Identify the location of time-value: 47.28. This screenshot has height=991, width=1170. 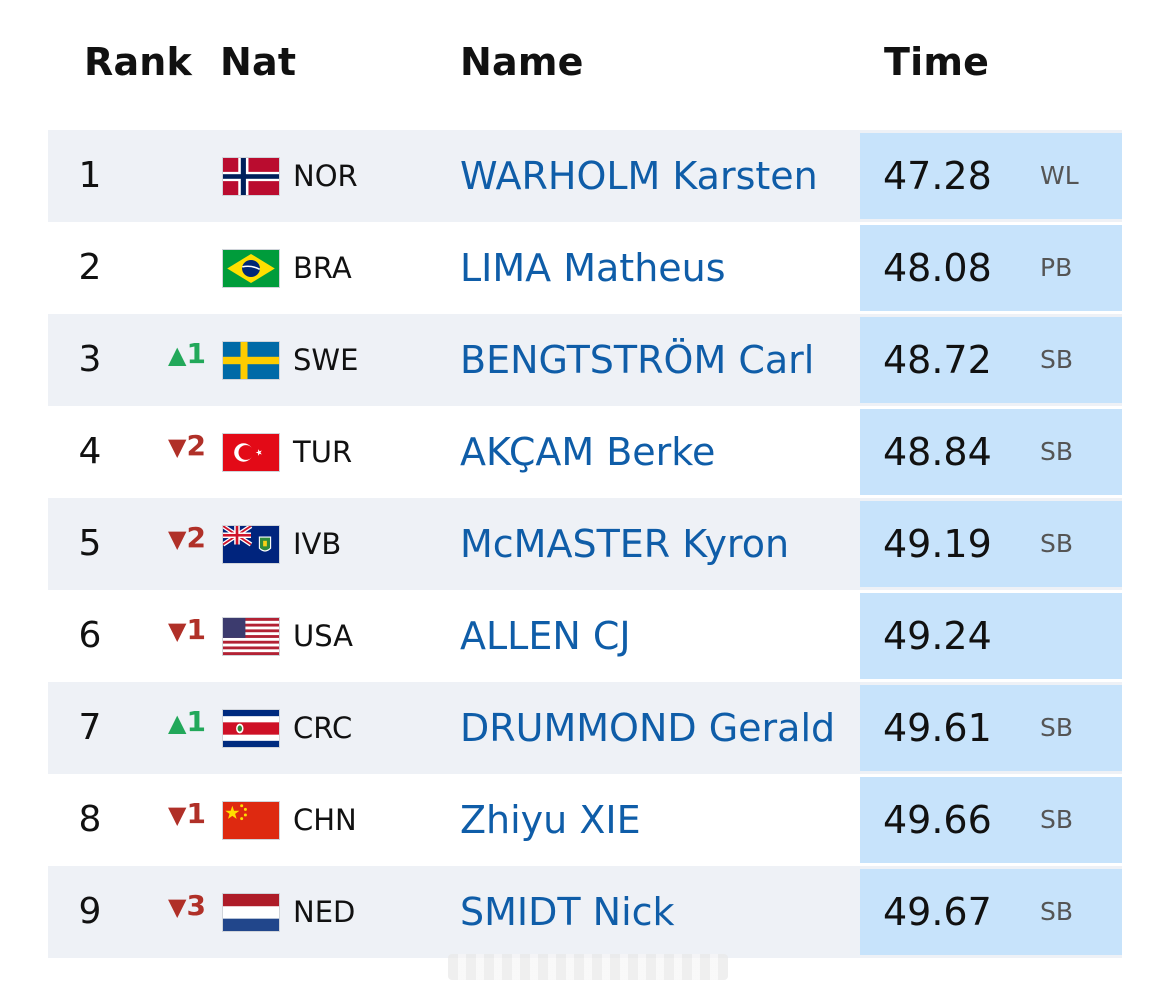
(937, 176).